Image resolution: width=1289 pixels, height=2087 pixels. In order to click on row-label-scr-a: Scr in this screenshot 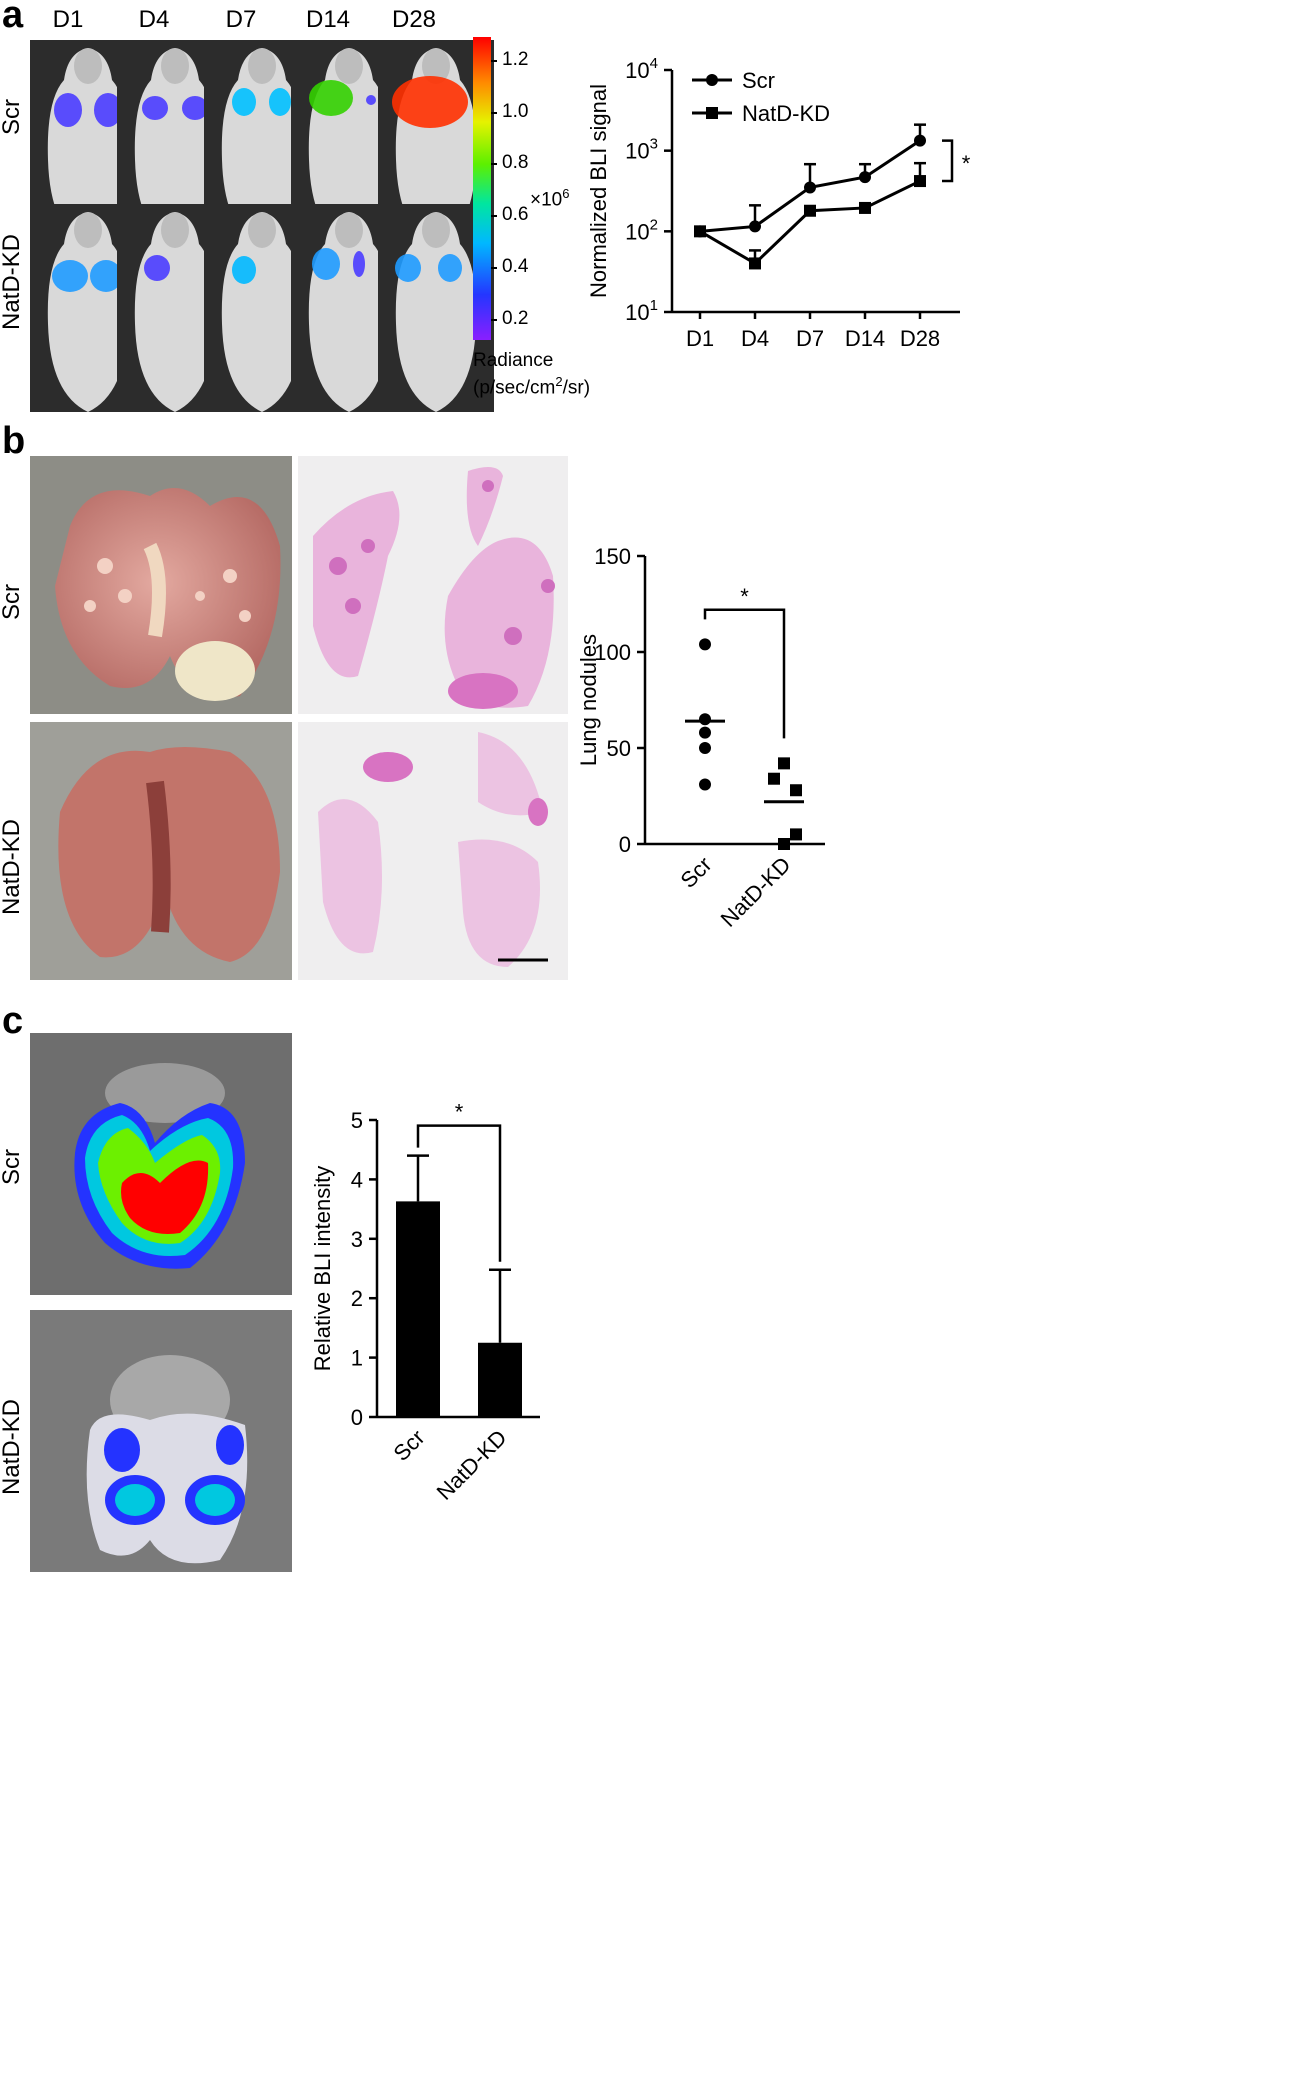, I will do `click(12, 117)`.